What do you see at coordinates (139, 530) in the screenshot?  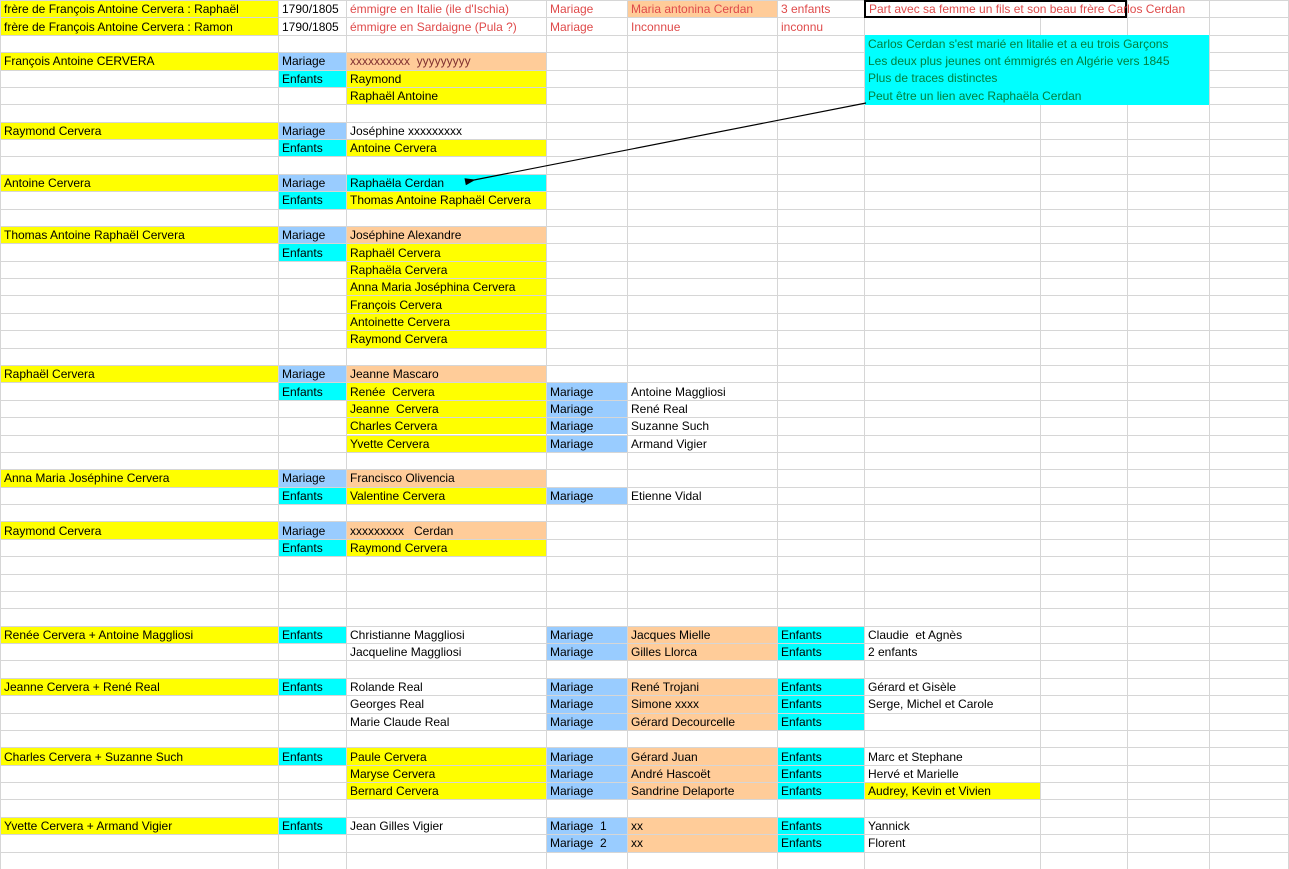 I see `cell-30-A: Raymond Cervera` at bounding box center [139, 530].